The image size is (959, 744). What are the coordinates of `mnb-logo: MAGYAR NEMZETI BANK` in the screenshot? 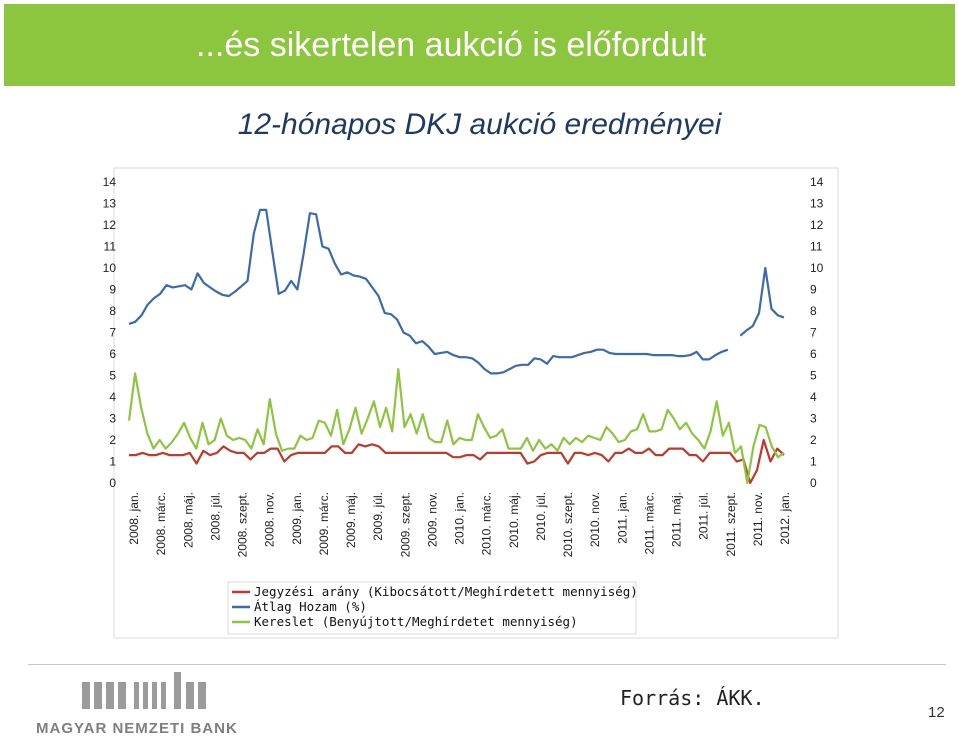 It's located at (155, 705).